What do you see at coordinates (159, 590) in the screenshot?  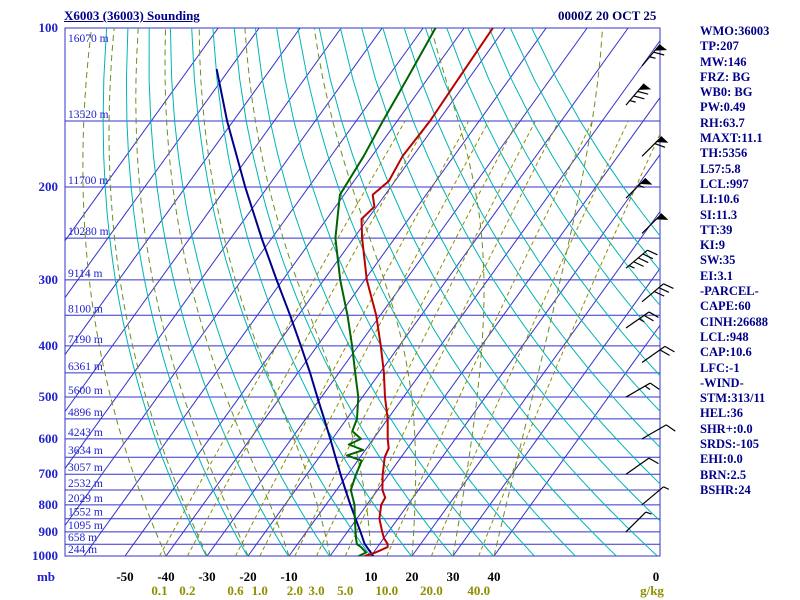 I see `mixing-ratio-tick-label: 0.1` at bounding box center [159, 590].